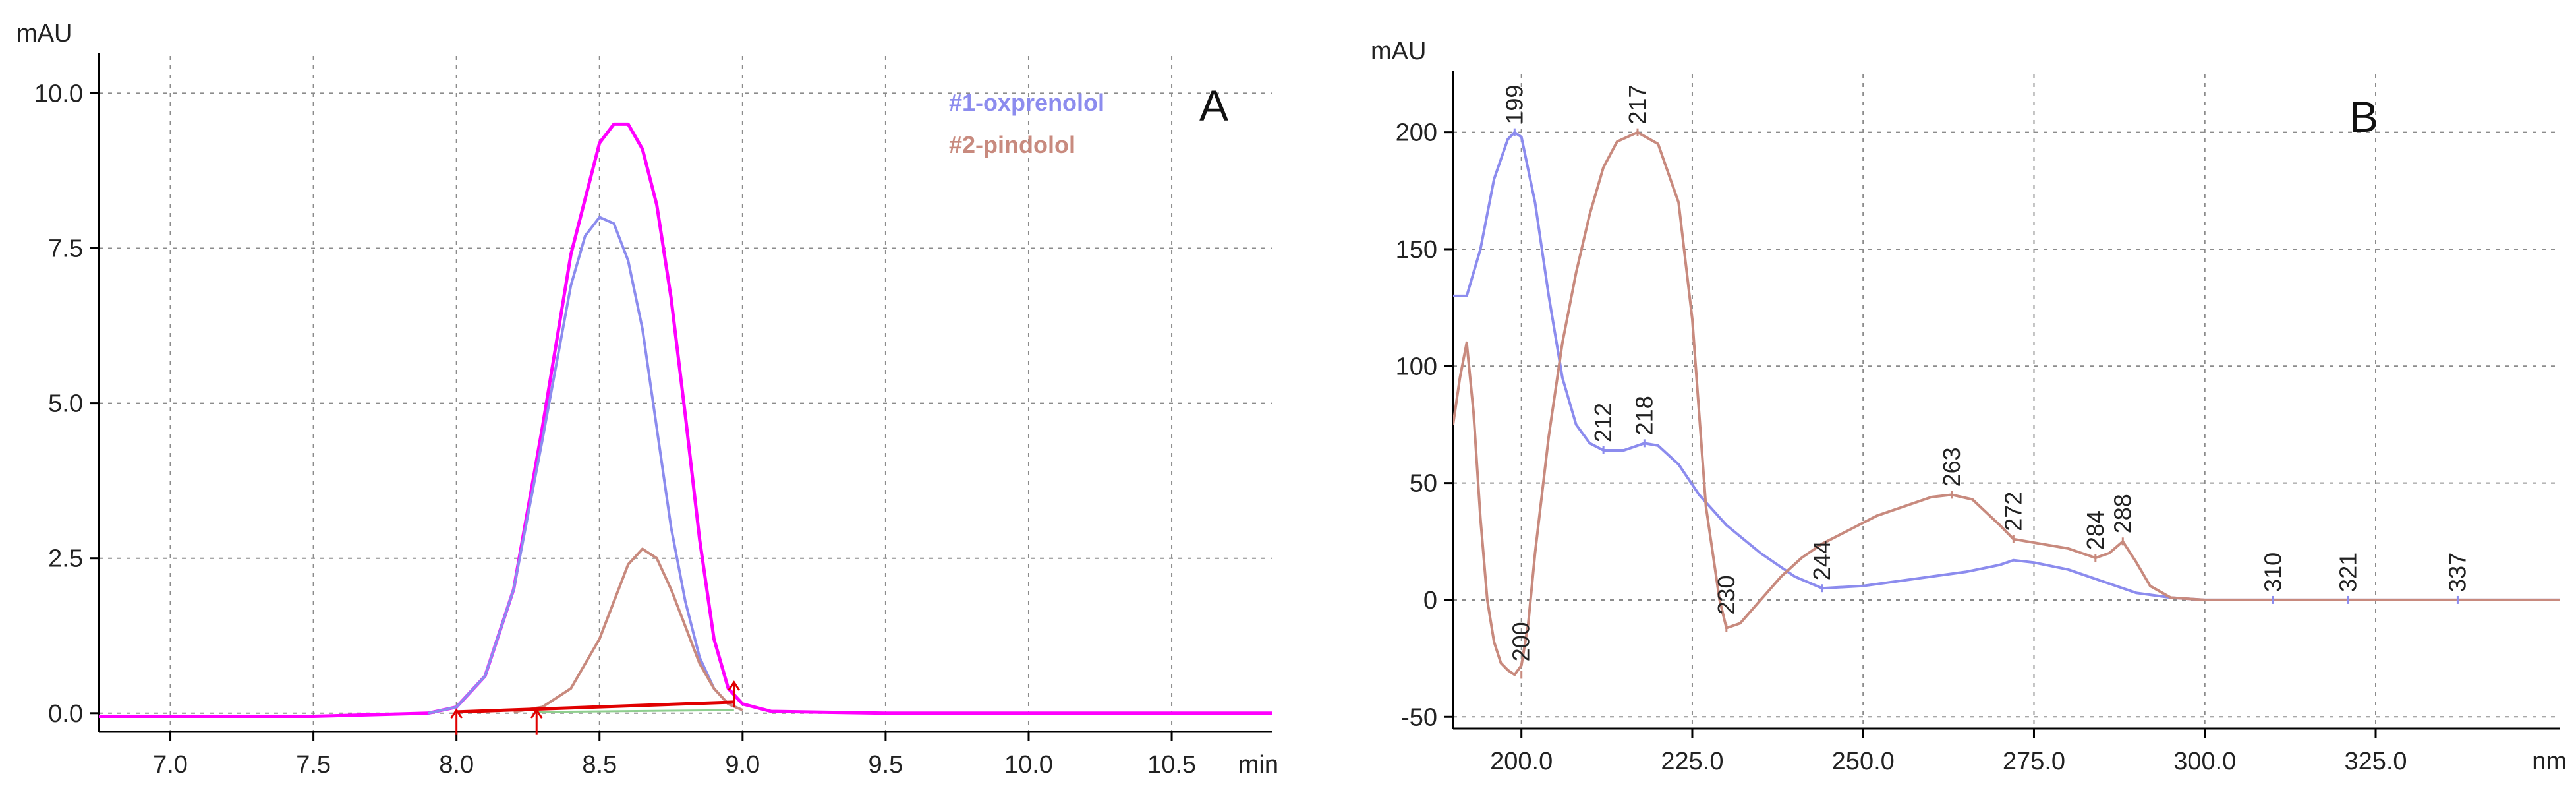 The height and width of the screenshot is (807, 2576). What do you see at coordinates (1951, 467) in the screenshot?
I see `peak-label: 263` at bounding box center [1951, 467].